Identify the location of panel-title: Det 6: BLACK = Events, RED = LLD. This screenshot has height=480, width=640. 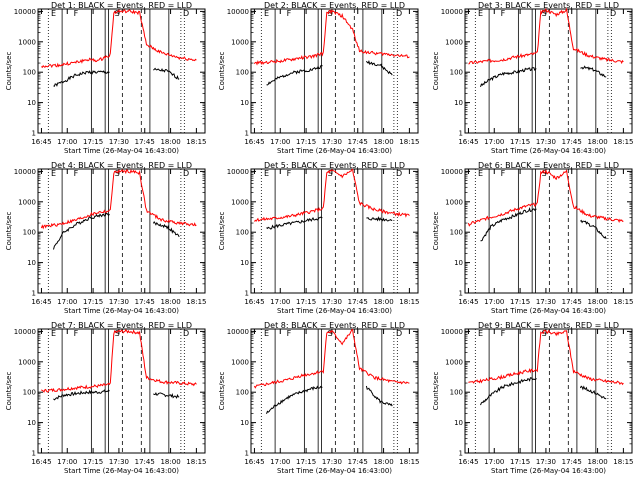
(548, 165).